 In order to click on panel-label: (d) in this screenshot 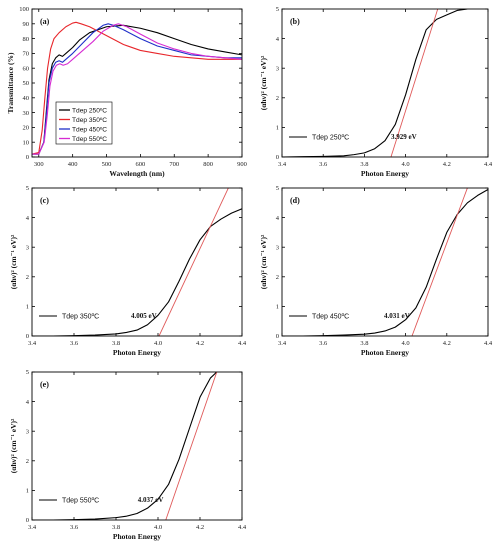, I will do `click(295, 200)`.